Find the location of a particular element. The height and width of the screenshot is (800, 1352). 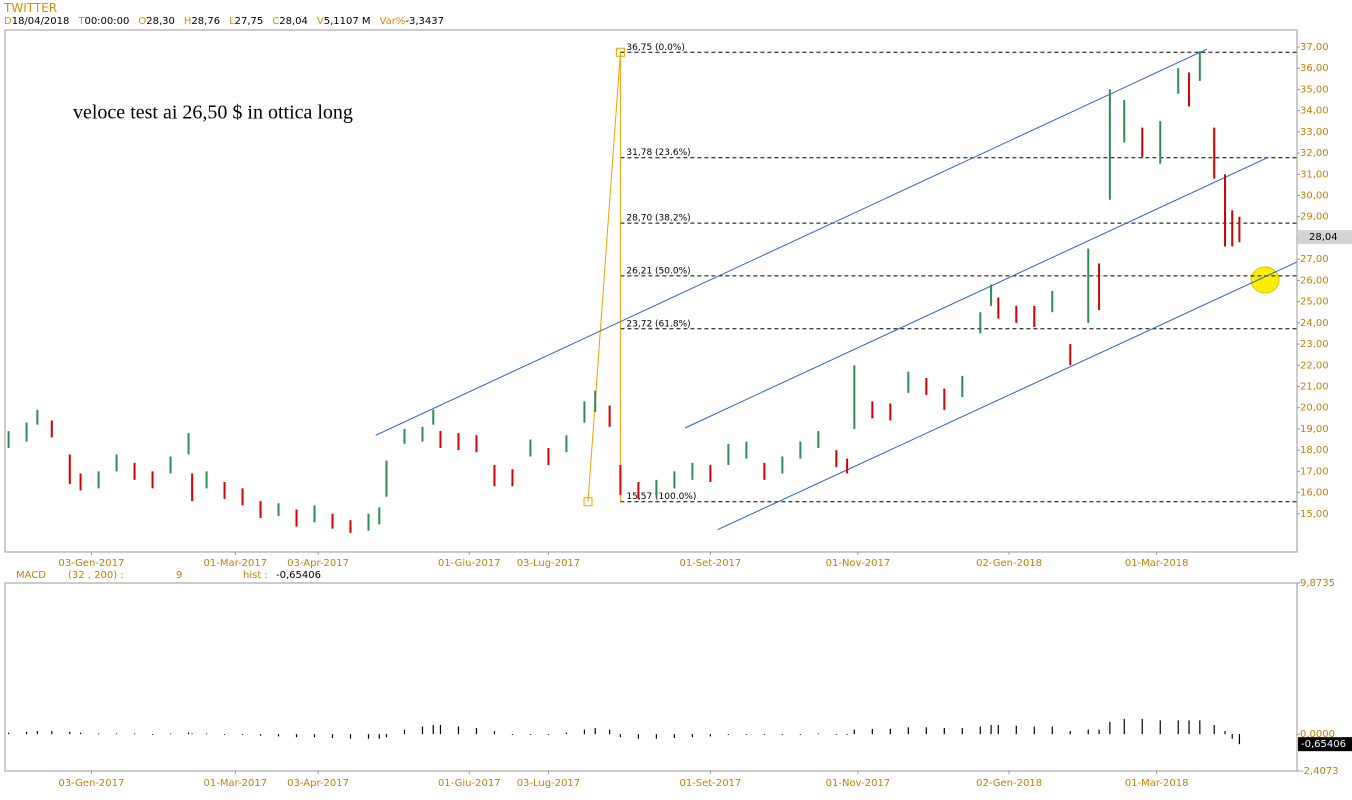

fib-label: 31,78 (23.6%) is located at coordinates (658, 153).